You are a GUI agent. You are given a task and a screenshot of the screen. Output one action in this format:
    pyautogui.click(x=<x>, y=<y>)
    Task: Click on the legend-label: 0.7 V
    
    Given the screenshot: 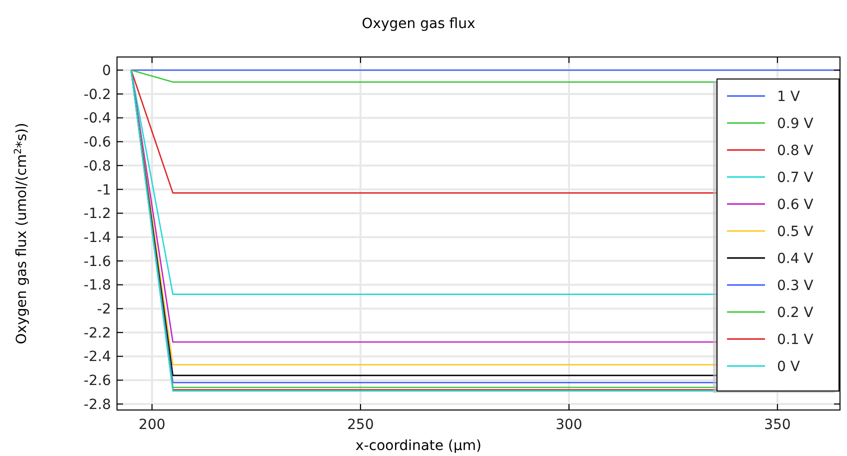 What is the action you would take?
    pyautogui.click(x=795, y=178)
    